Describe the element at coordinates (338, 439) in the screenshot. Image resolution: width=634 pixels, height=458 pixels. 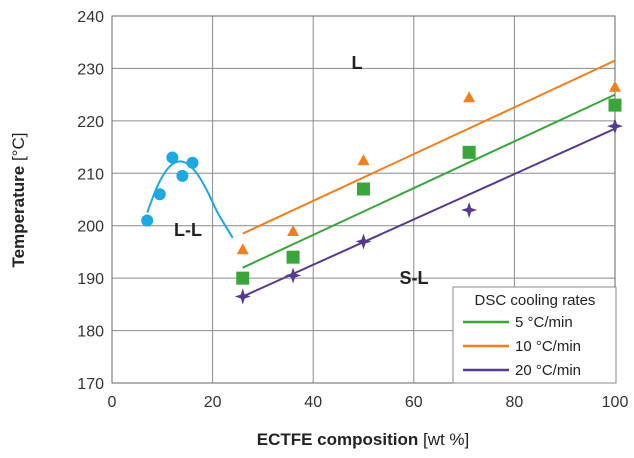
I see `x-axis-title-main: ECTFE composition` at that location.